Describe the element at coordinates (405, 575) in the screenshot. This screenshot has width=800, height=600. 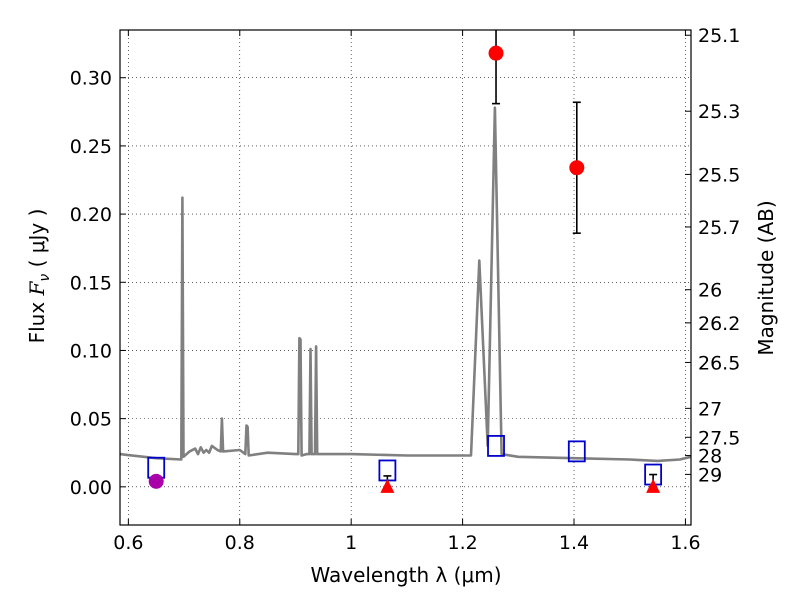
I see `x-axis-label: Wavelength λ (μm)` at that location.